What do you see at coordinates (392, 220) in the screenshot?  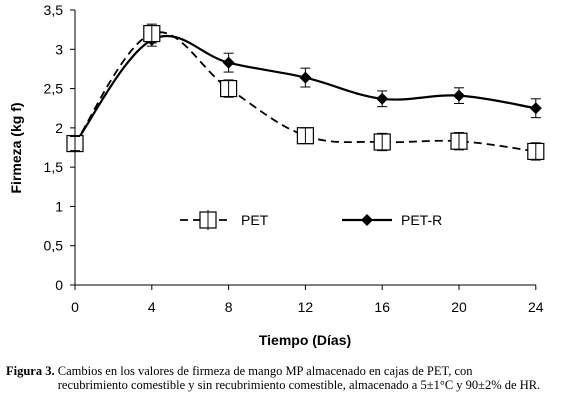 I see `legend-item-pet-r: PET-R` at bounding box center [392, 220].